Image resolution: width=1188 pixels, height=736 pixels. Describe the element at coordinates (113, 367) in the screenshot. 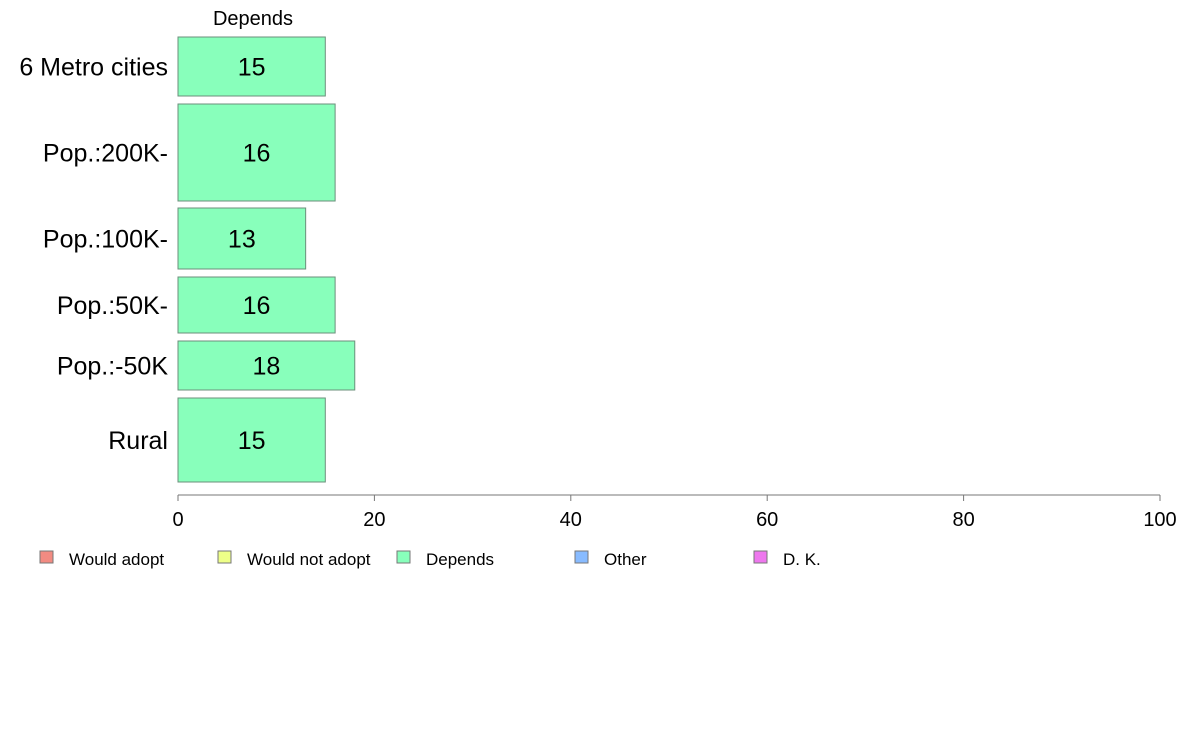

I see `category-label: Pop.:-50K` at that location.